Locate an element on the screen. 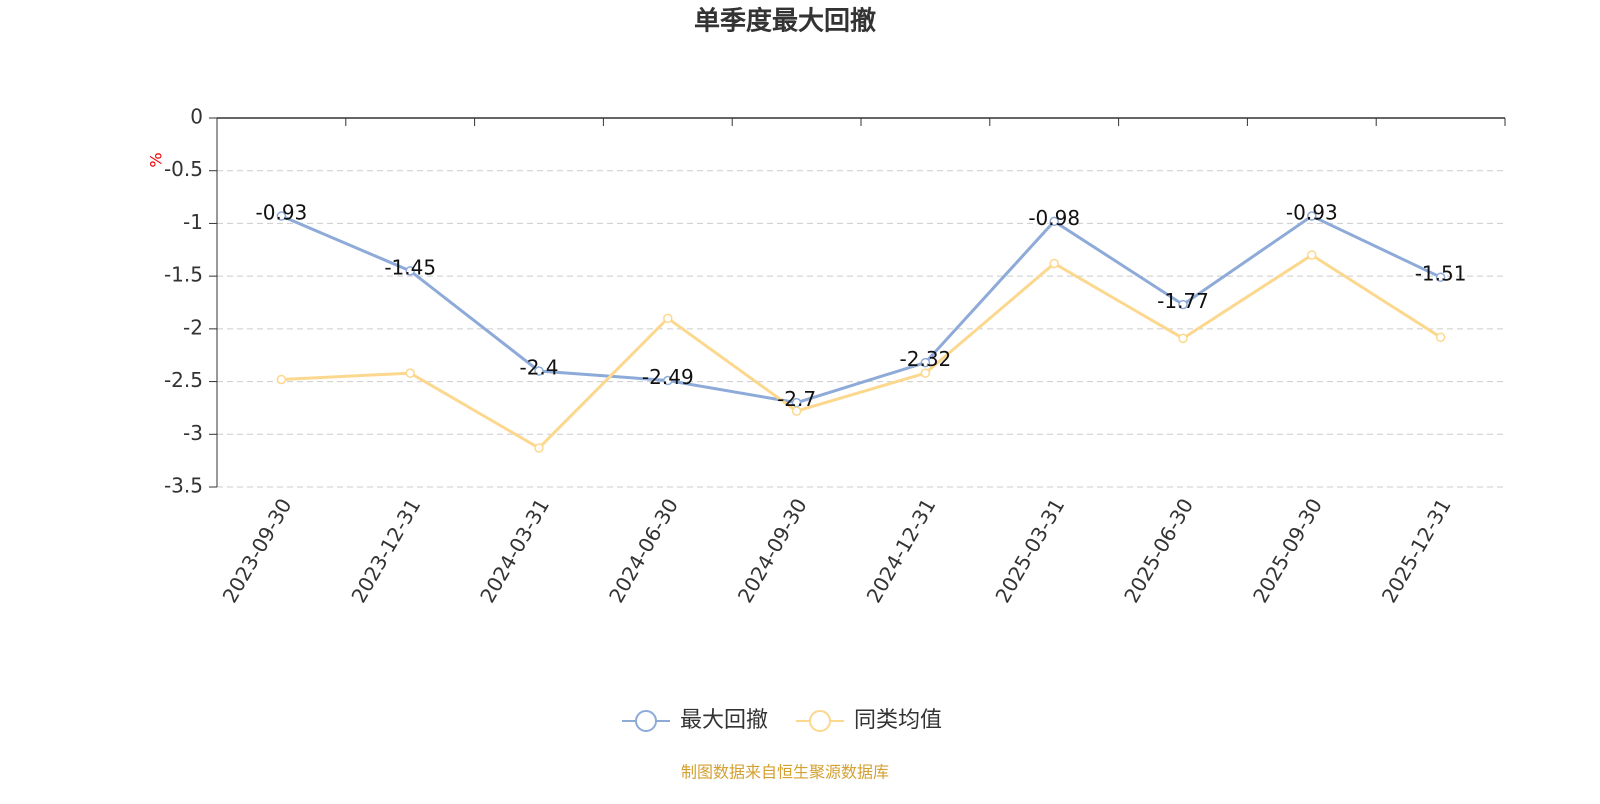 Image resolution: width=1600 pixels, height=804 pixels. data-label: -0.98 is located at coordinates (1054, 218).